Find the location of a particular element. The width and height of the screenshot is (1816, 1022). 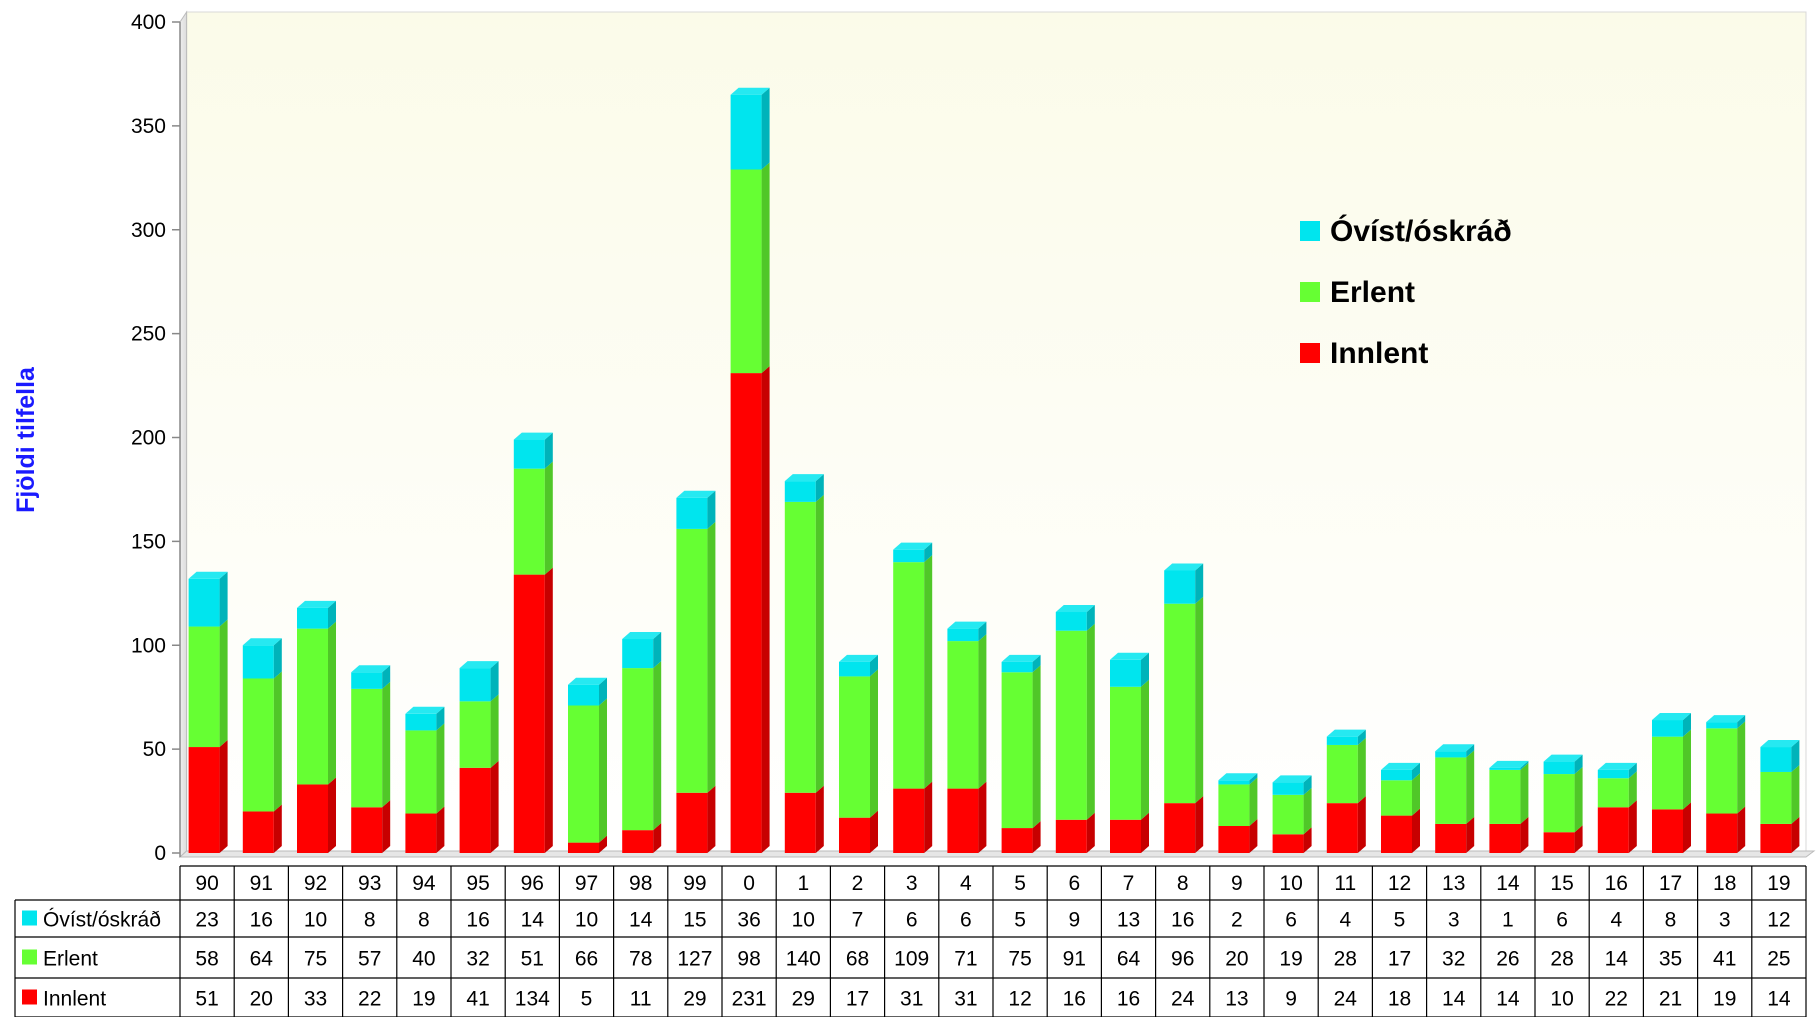

table-header-cell: 18 is located at coordinates (1724, 883).